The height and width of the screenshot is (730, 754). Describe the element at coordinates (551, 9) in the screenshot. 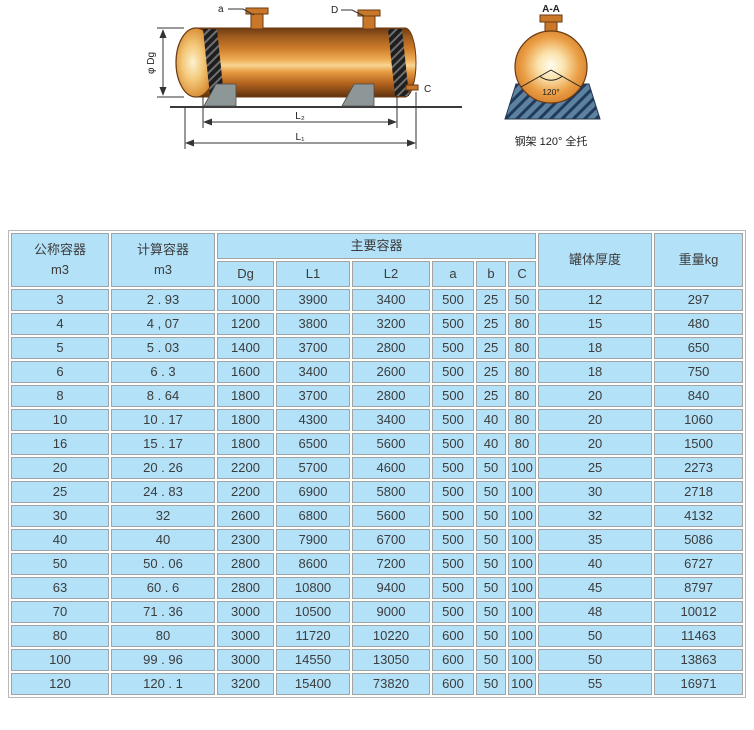

I see `section-title: A-A` at that location.